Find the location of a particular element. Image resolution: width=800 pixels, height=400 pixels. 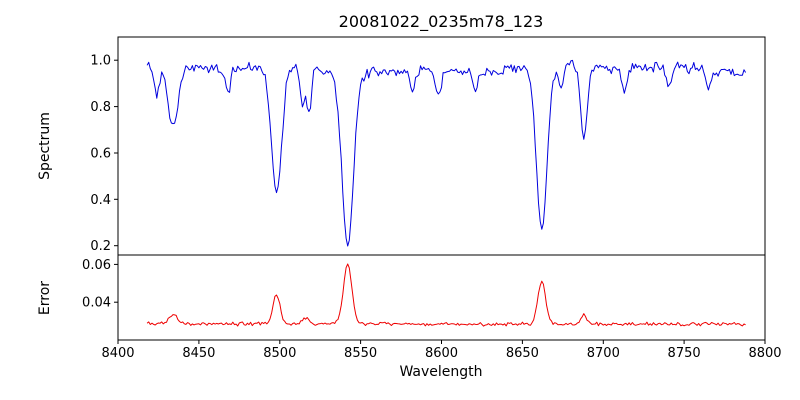

spectrum-y-tick-label: 1.0 is located at coordinates (100, 61).